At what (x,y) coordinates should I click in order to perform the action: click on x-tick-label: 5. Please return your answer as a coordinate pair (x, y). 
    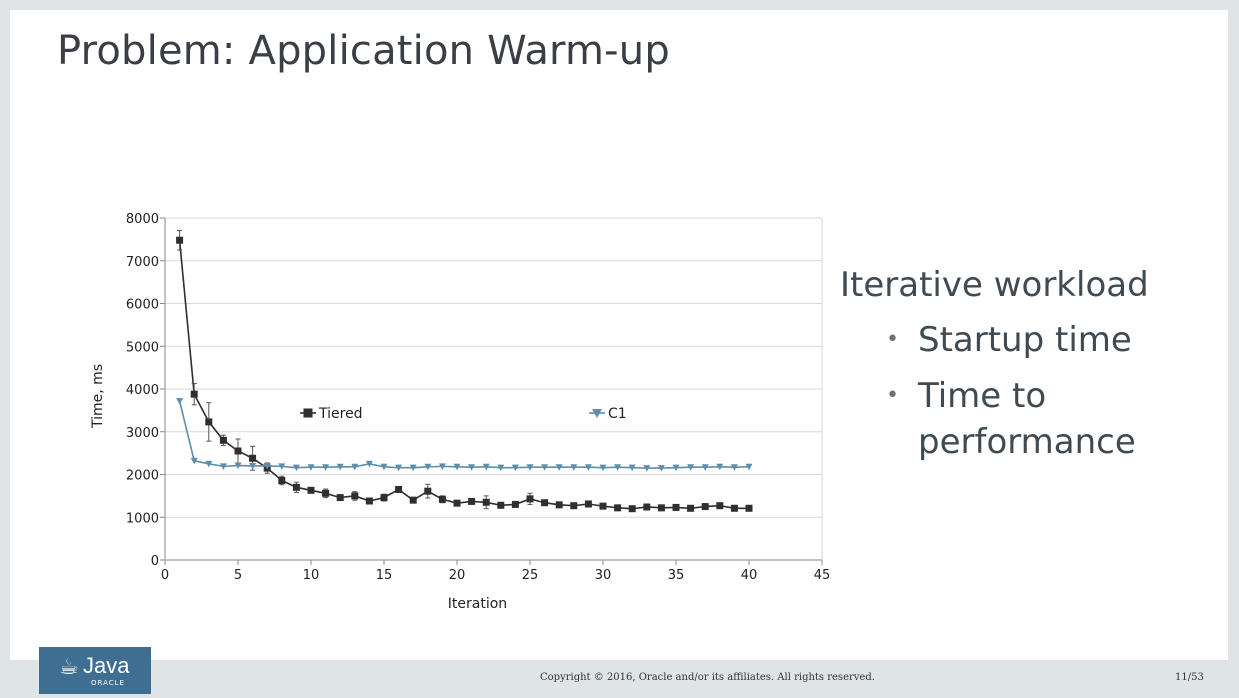
    Looking at the image, I should click on (238, 575).